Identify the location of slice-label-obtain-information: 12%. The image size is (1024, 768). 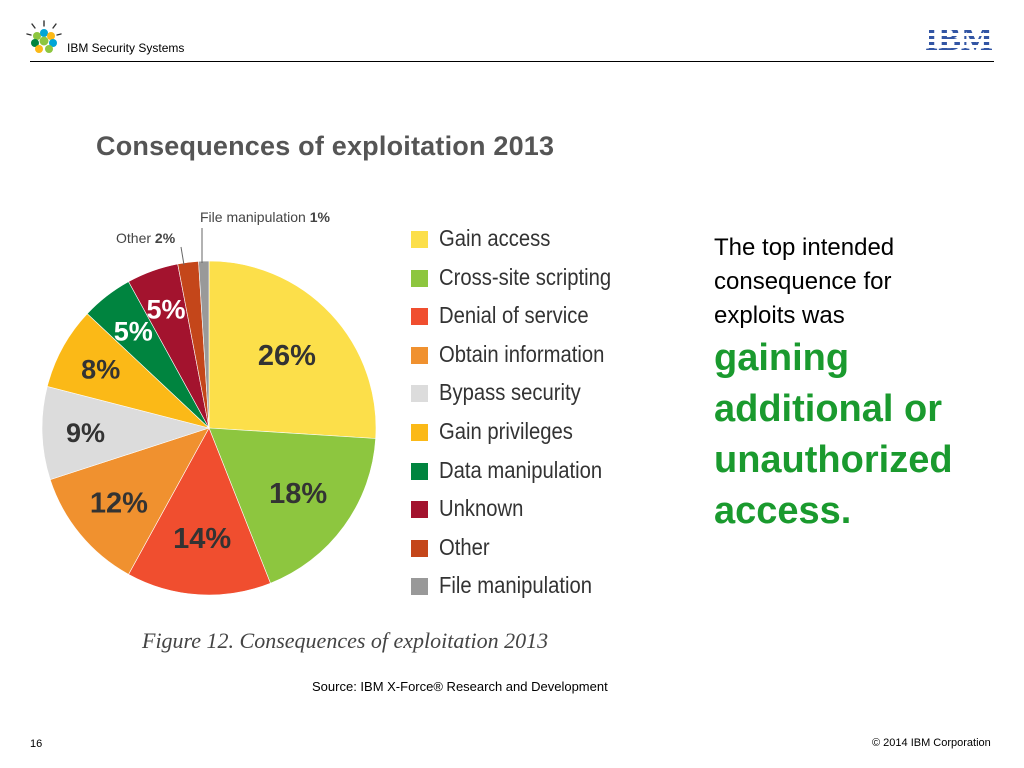
(119, 504).